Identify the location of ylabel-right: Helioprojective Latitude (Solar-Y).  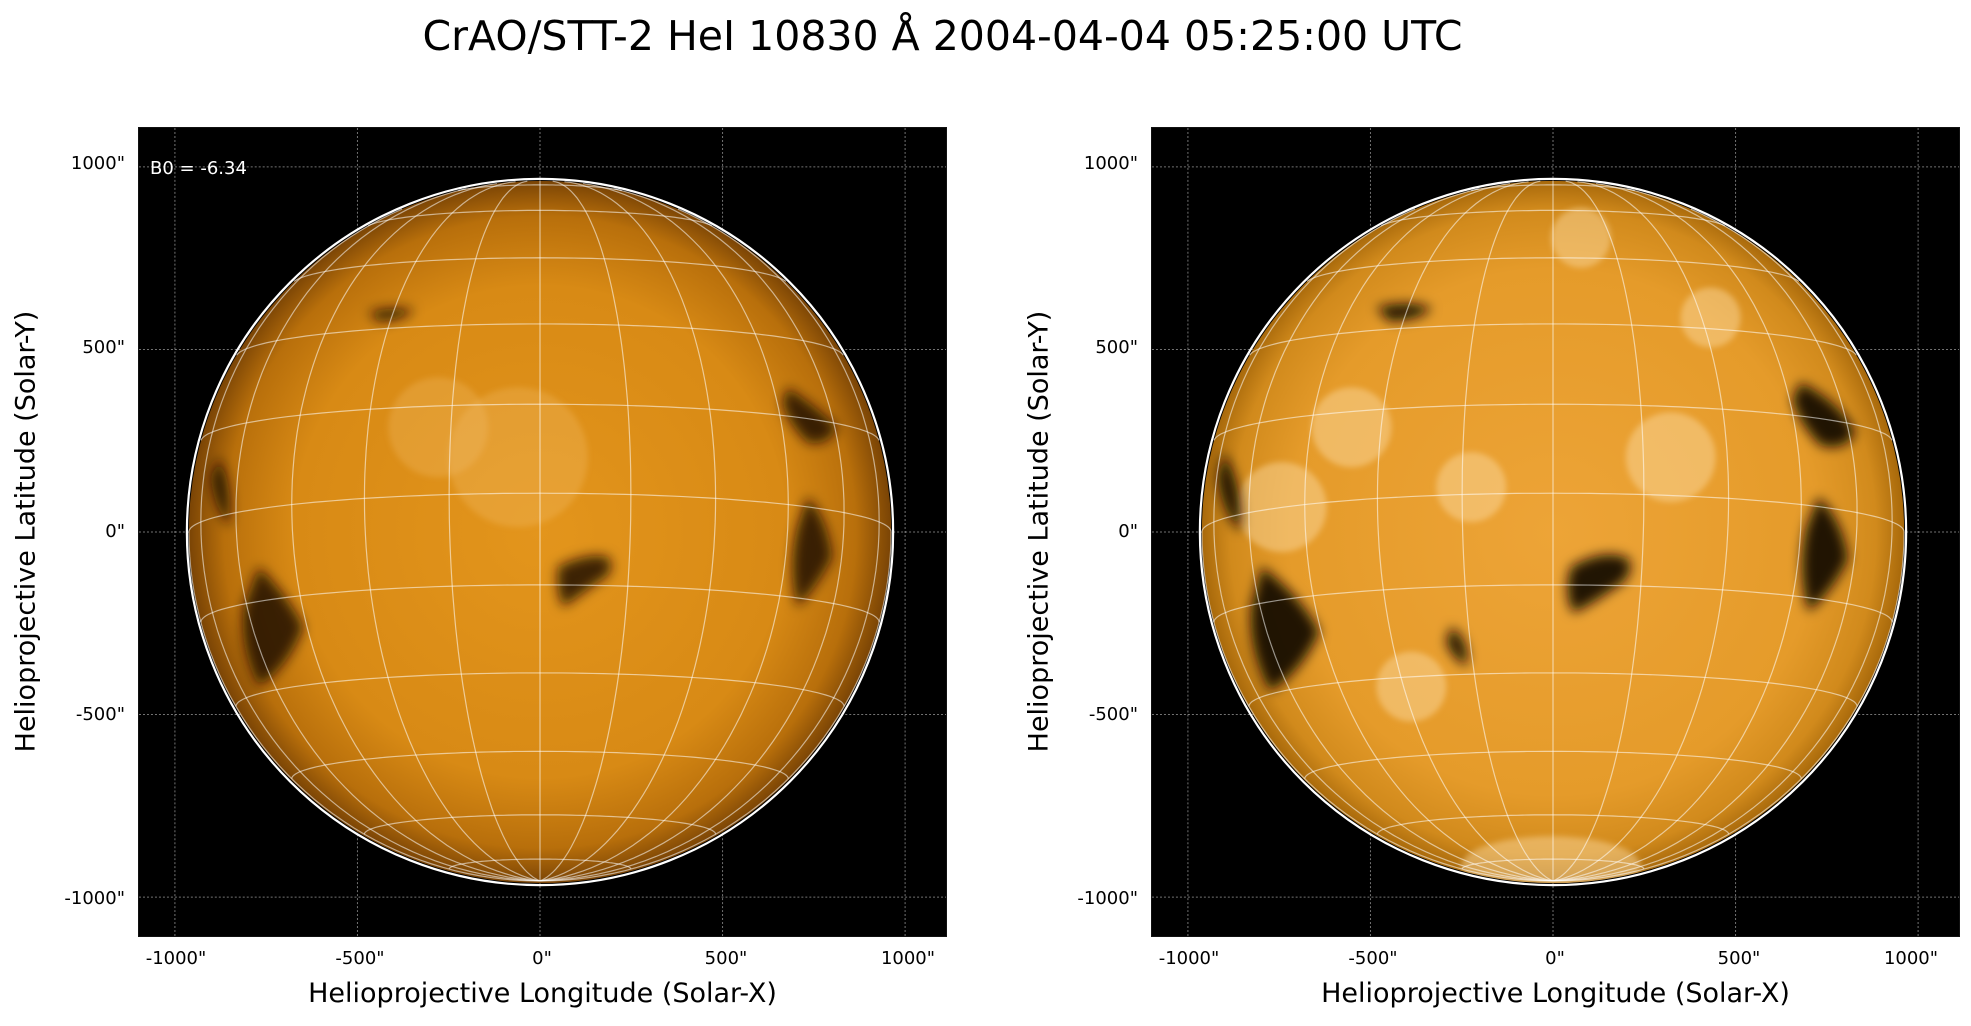
(1039, 531).